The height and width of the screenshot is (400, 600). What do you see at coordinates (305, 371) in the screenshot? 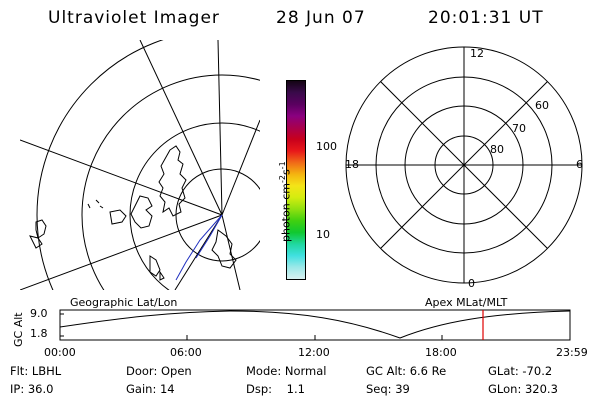
I see `meta-mode-value: Normal` at bounding box center [305, 371].